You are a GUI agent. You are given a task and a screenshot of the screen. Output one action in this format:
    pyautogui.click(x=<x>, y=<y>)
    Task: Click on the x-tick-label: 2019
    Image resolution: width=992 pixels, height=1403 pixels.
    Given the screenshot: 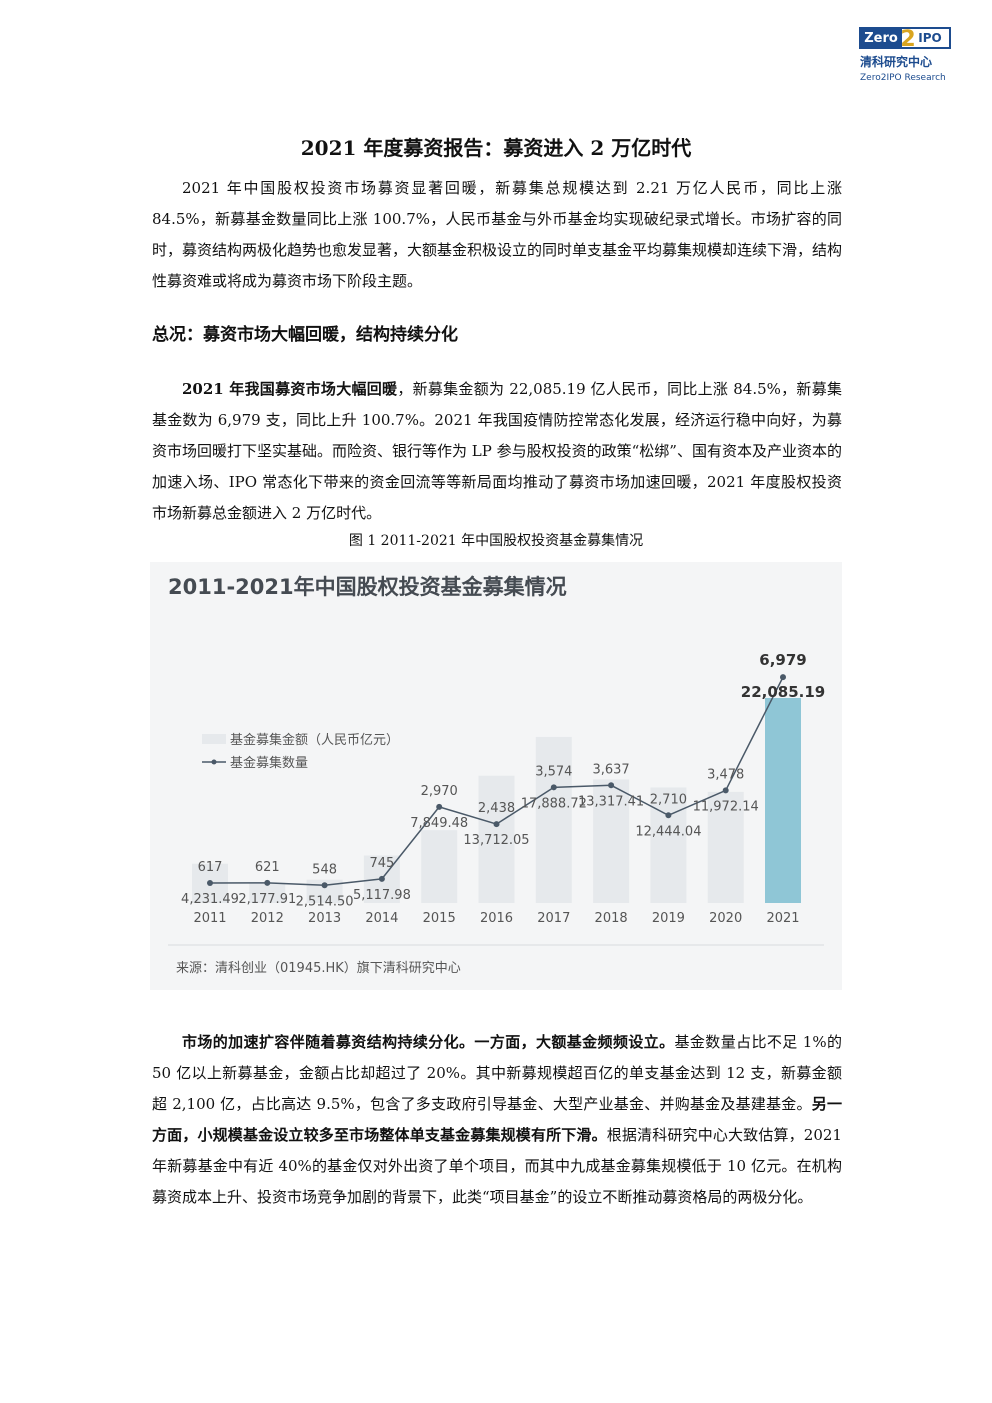 What is the action you would take?
    pyautogui.click(x=668, y=918)
    